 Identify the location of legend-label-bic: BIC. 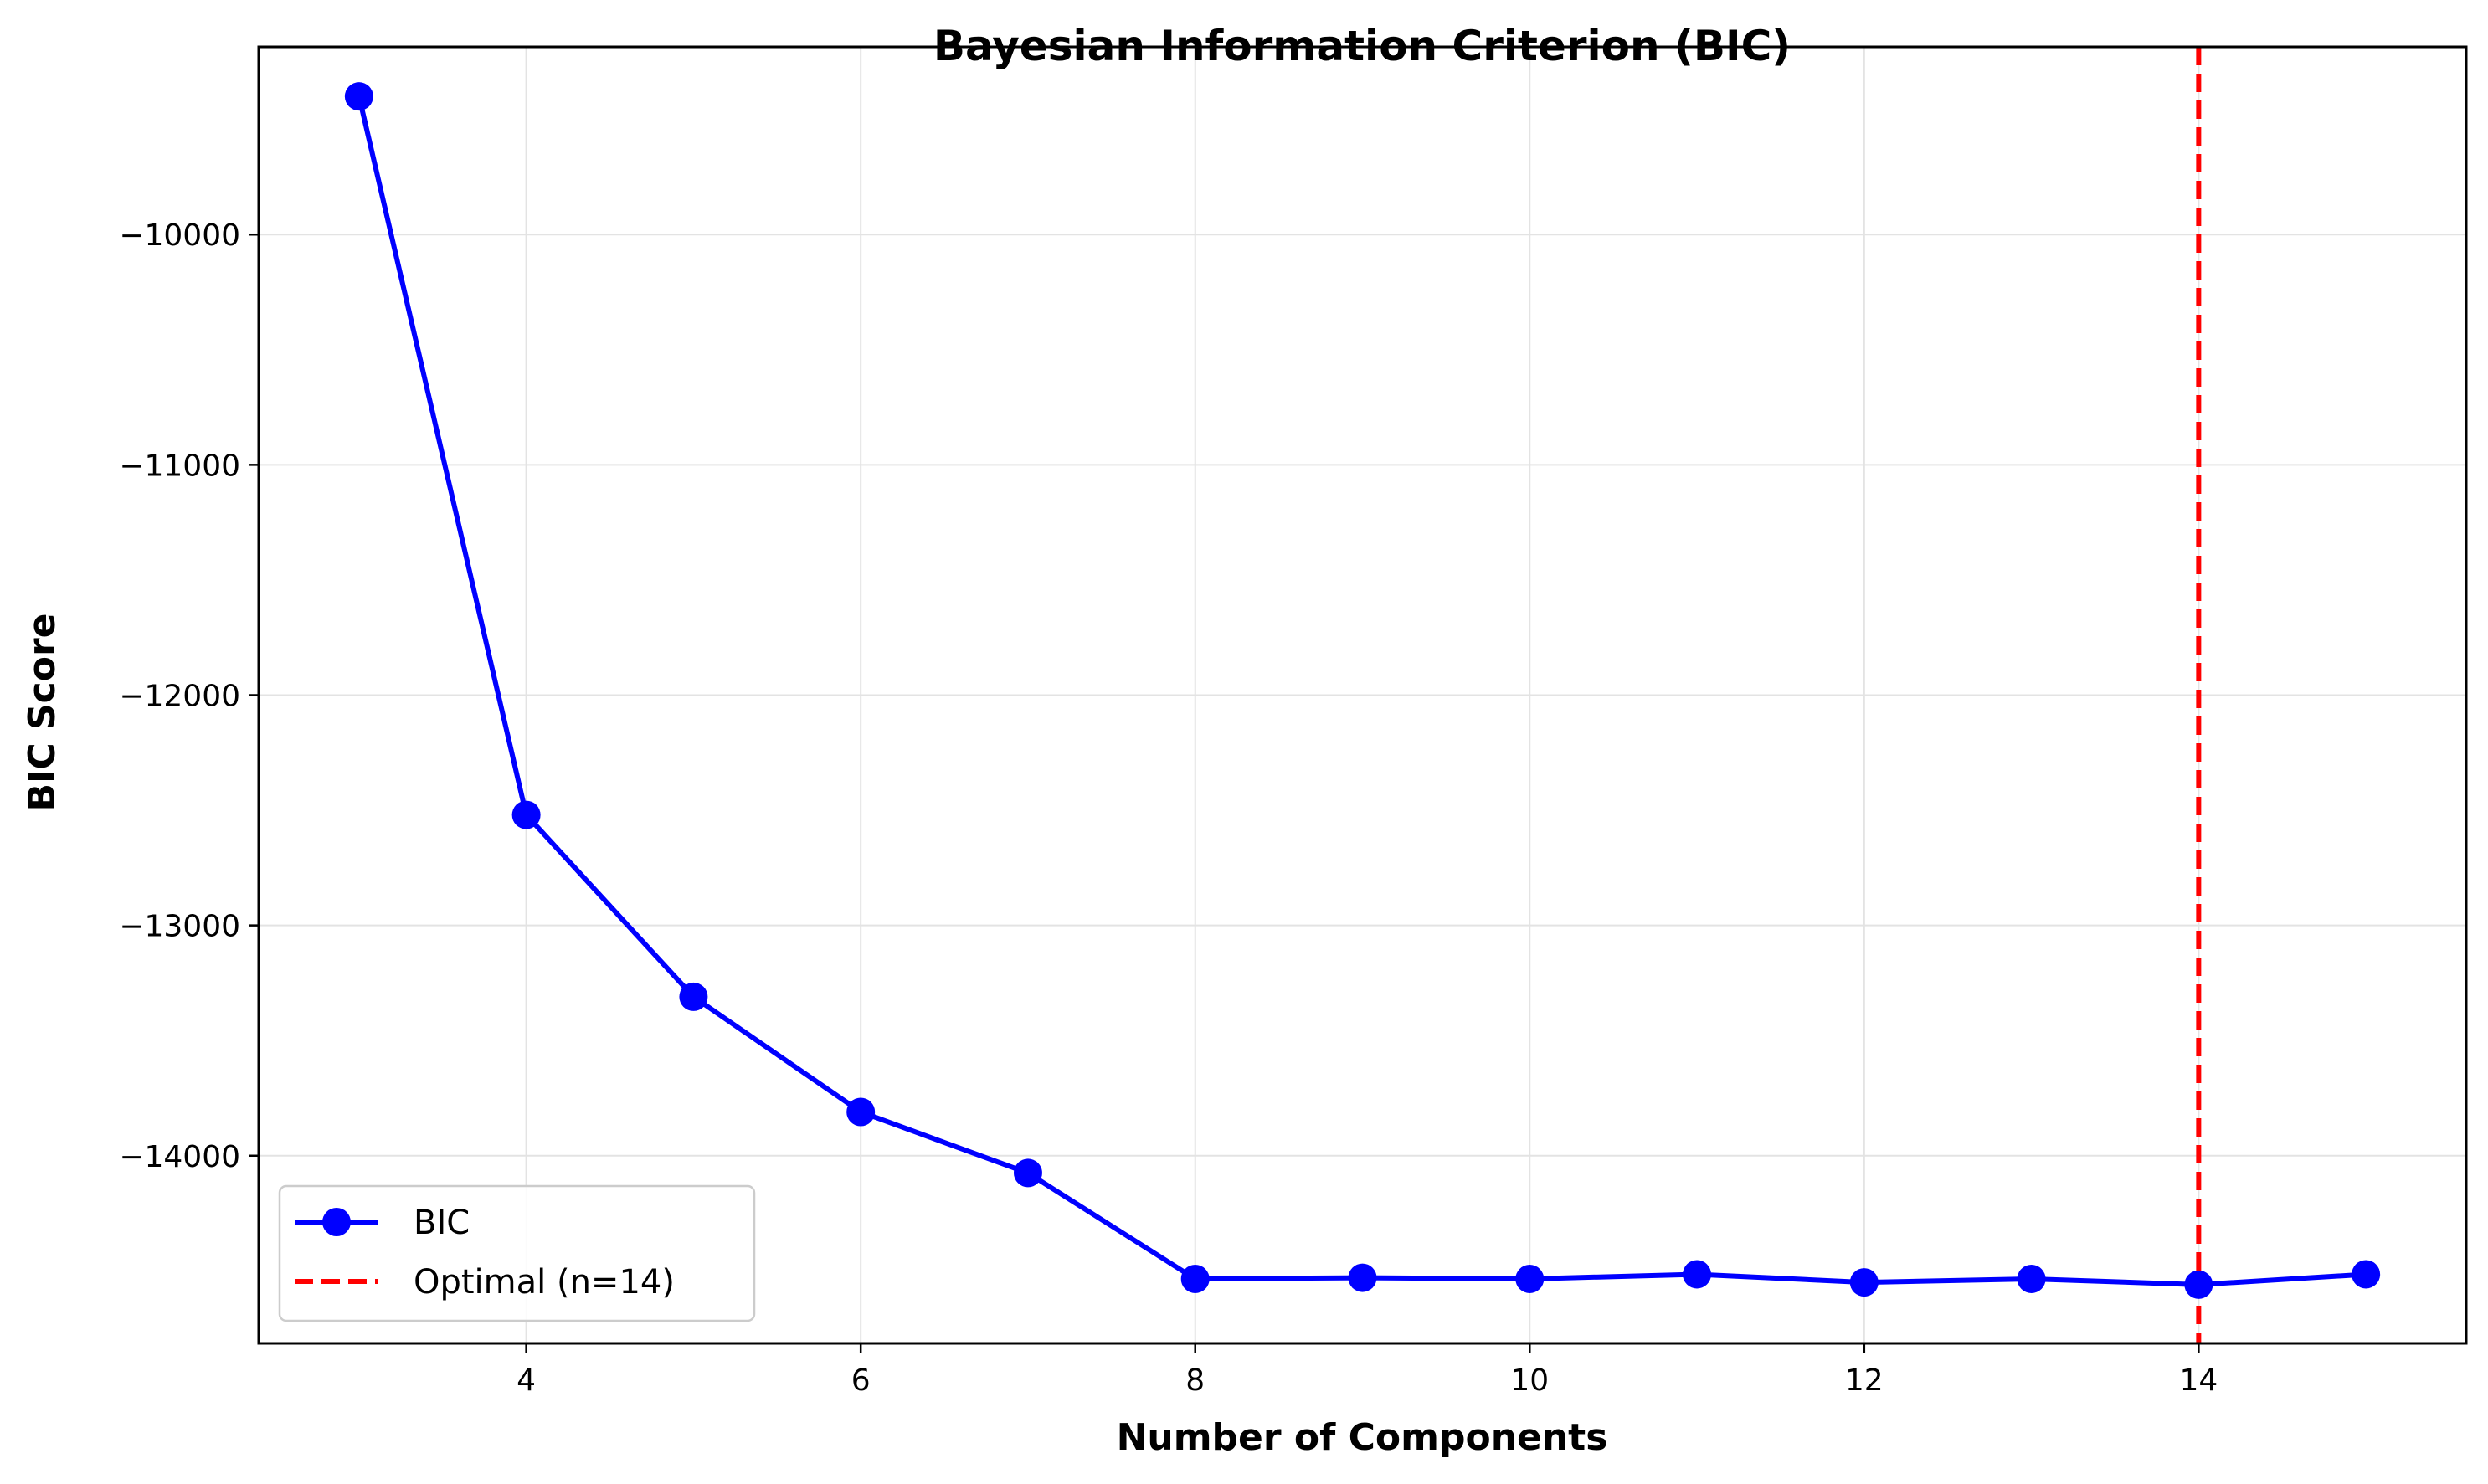
(442, 1223).